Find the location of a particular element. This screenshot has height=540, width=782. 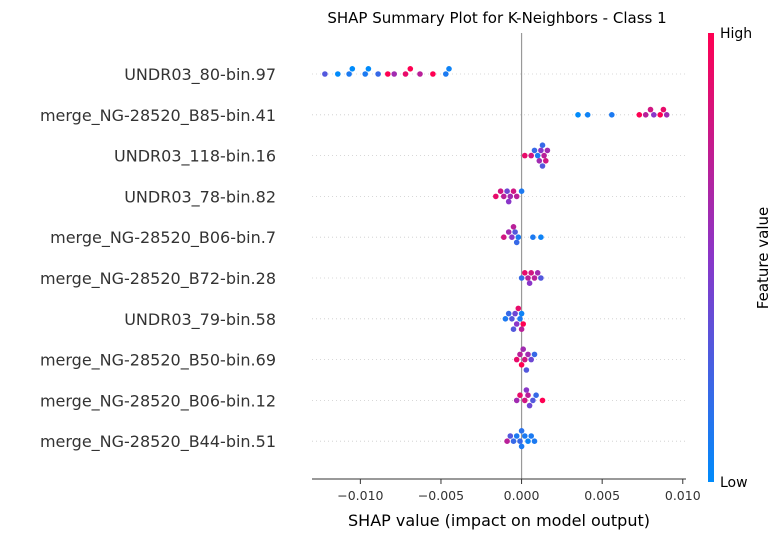

feature-label: merge_NG-28520_B72-bin.28 is located at coordinates (158, 279).